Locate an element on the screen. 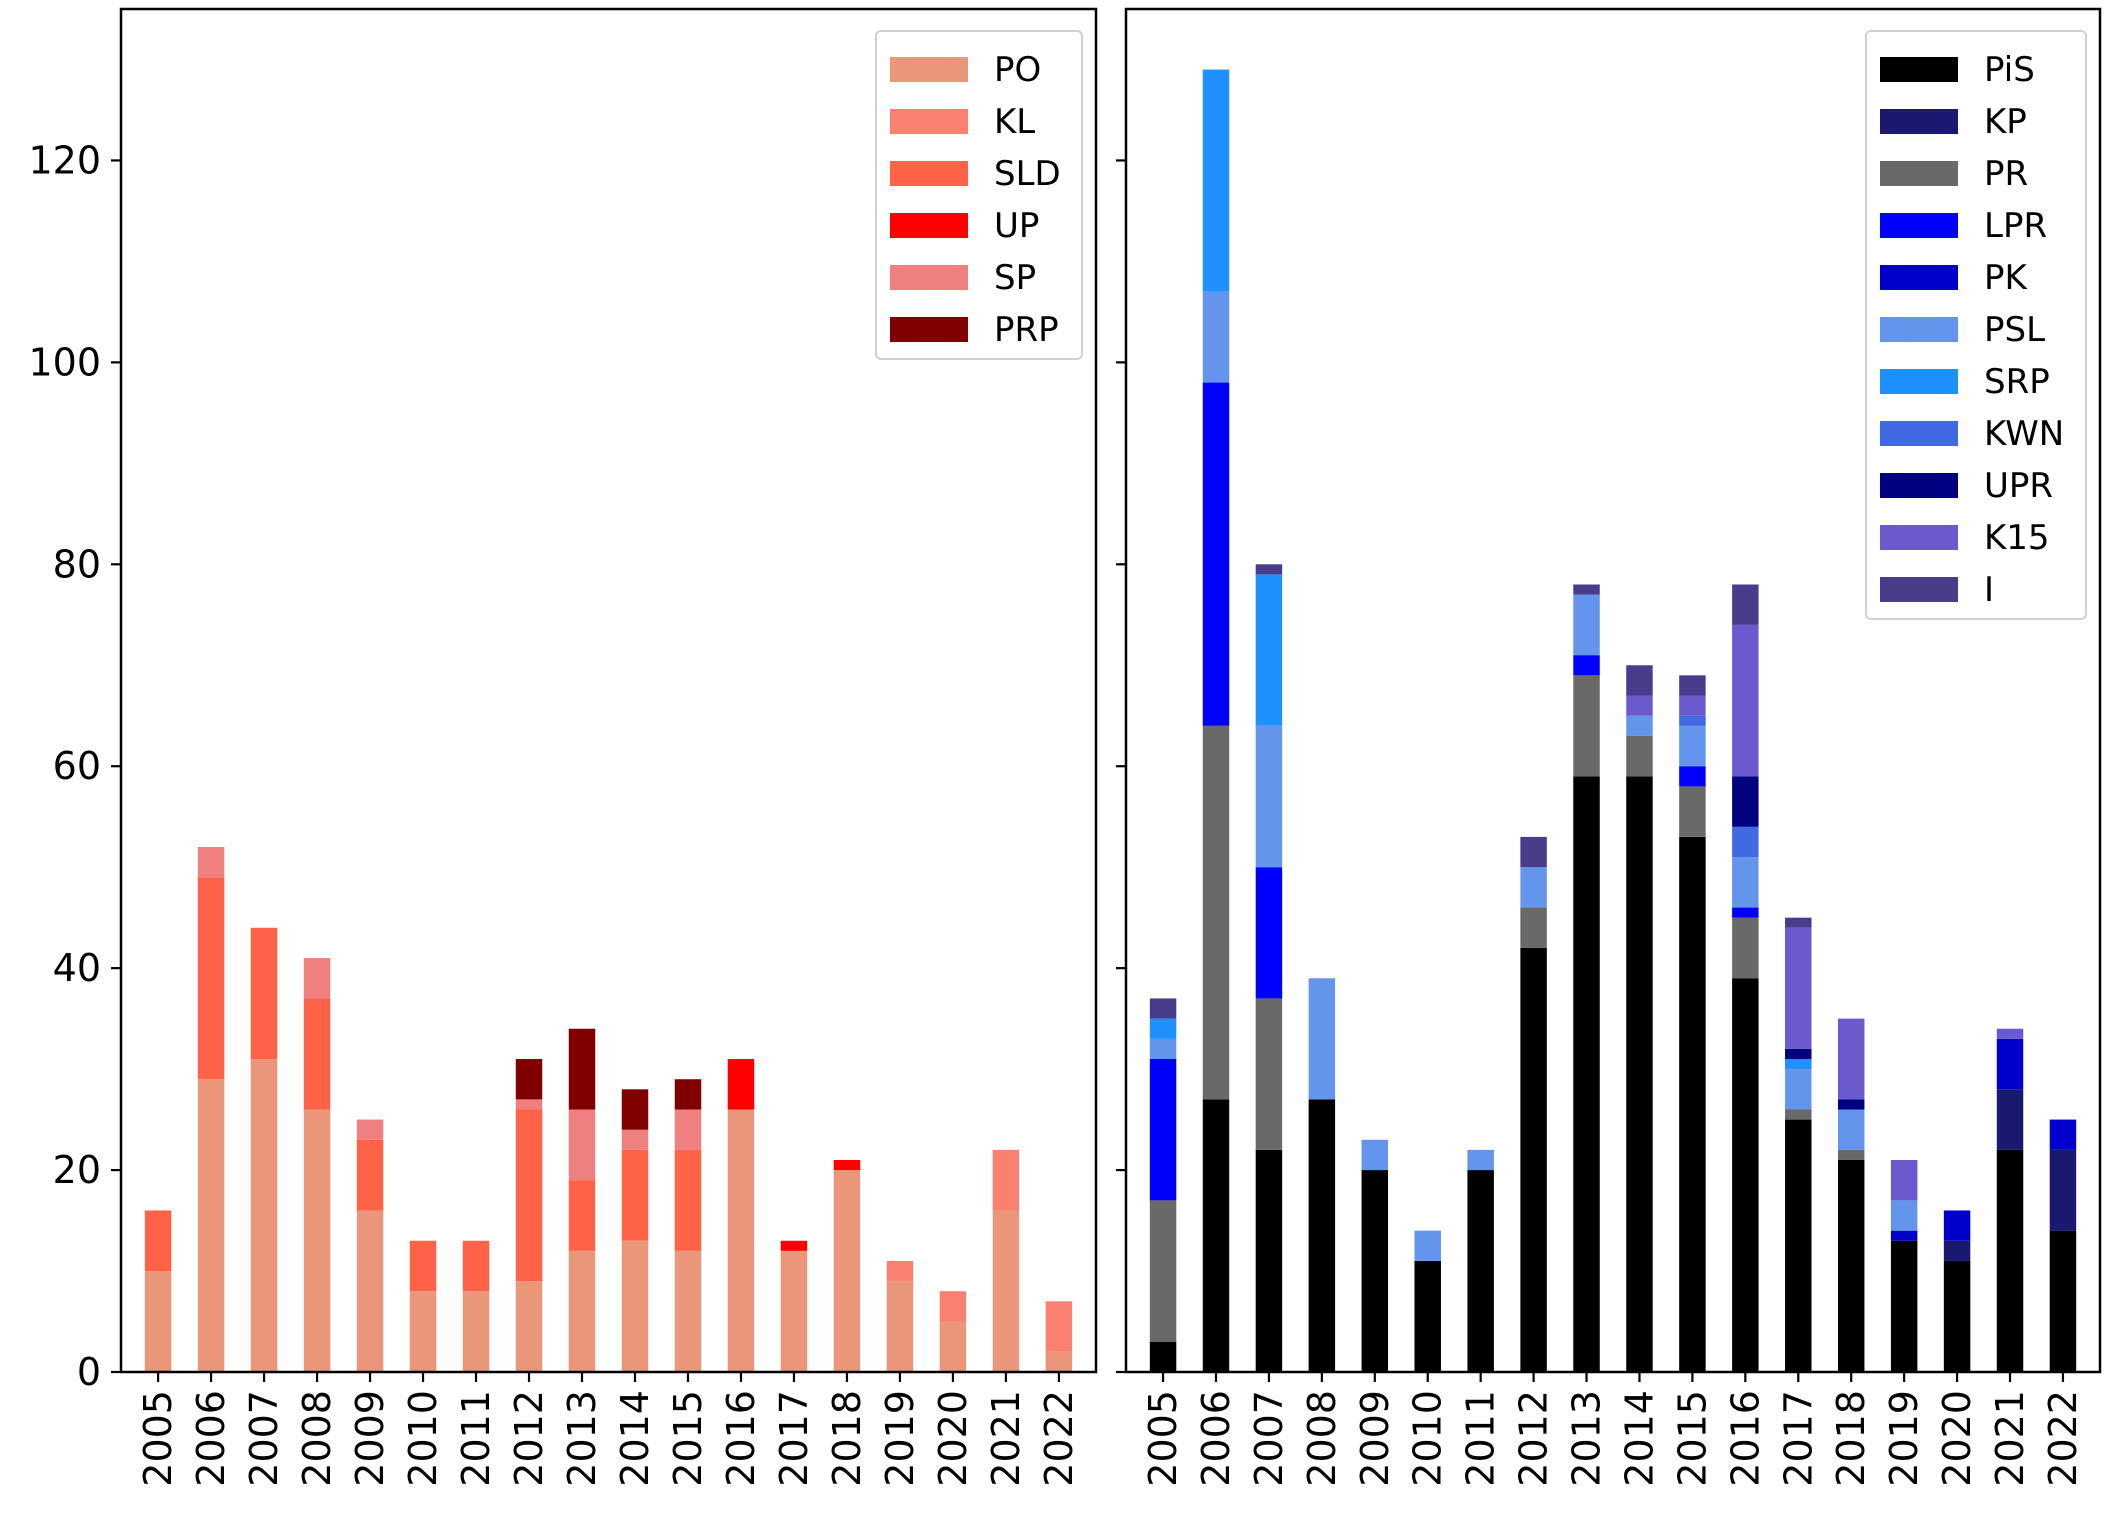 This screenshot has height=1533, width=2128. bar-psl-2018 is located at coordinates (1851, 1129).